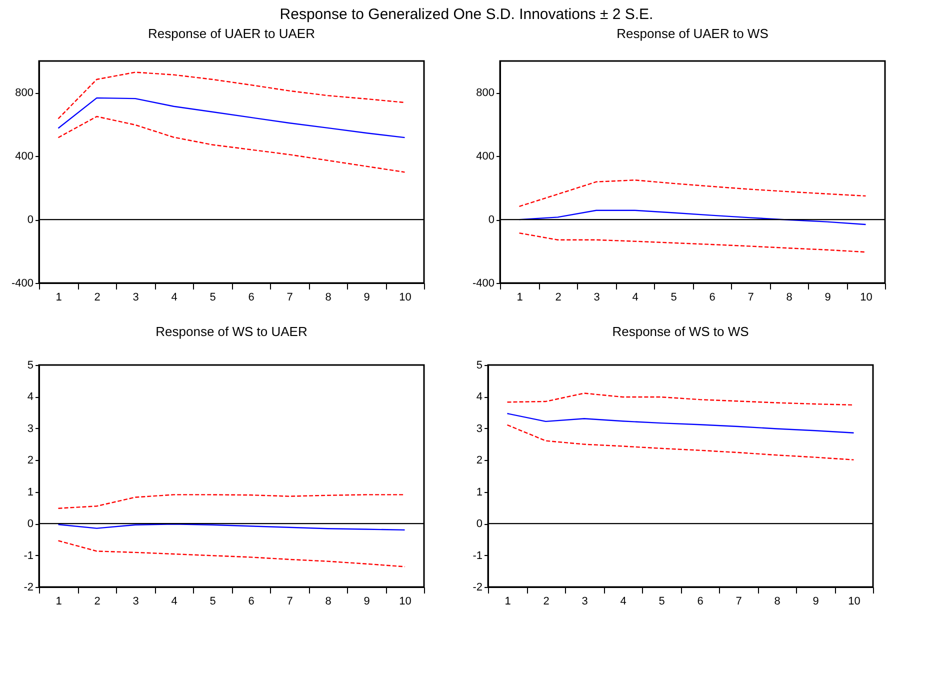 The height and width of the screenshot is (690, 933). Describe the element at coordinates (692, 33) in the screenshot. I see `chart-title: Response of UAER to WS` at that location.